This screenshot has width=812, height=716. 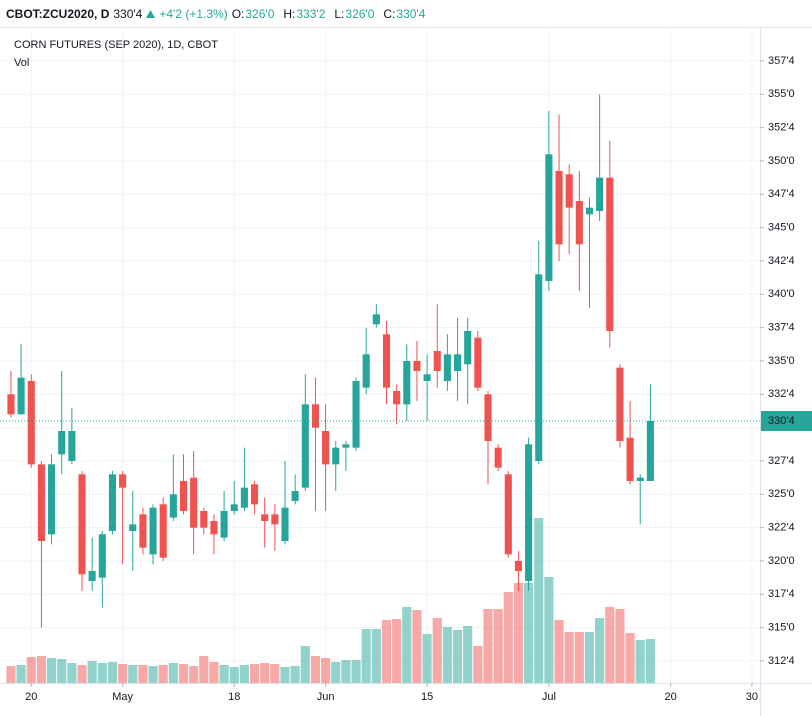 I want to click on y-tick-label: 345'0, so click(x=781, y=228).